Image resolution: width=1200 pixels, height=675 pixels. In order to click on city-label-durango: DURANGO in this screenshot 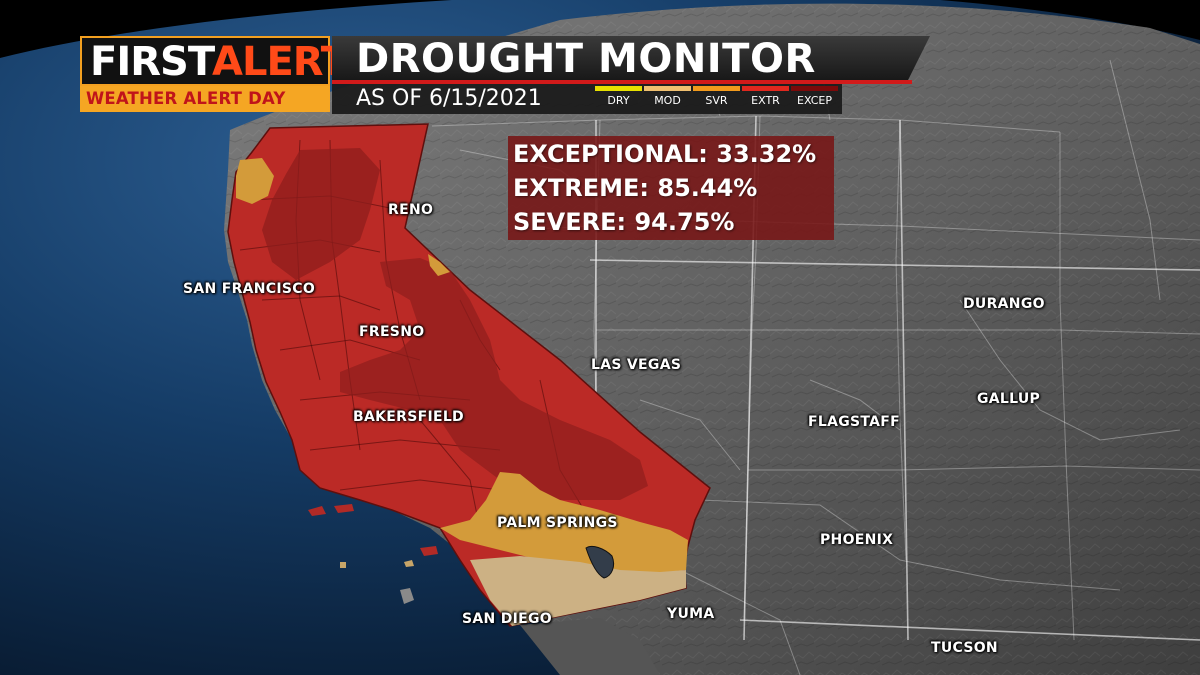, I will do `click(1004, 304)`.